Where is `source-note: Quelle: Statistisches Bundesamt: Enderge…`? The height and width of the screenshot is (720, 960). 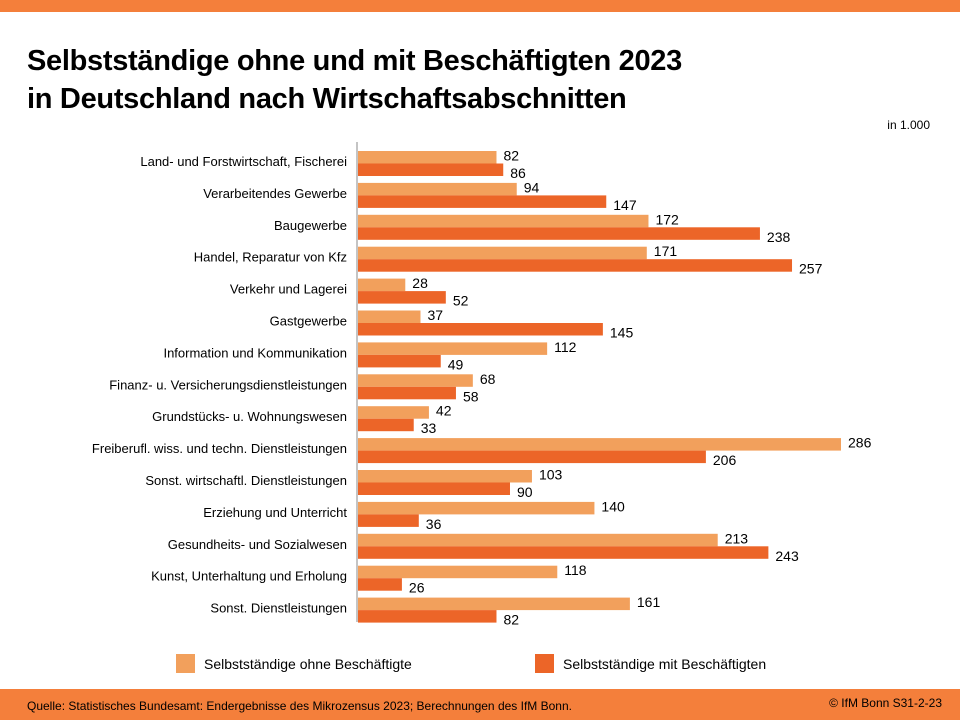 source-note: Quelle: Statistisches Bundesamt: Enderge… is located at coordinates (299, 706).